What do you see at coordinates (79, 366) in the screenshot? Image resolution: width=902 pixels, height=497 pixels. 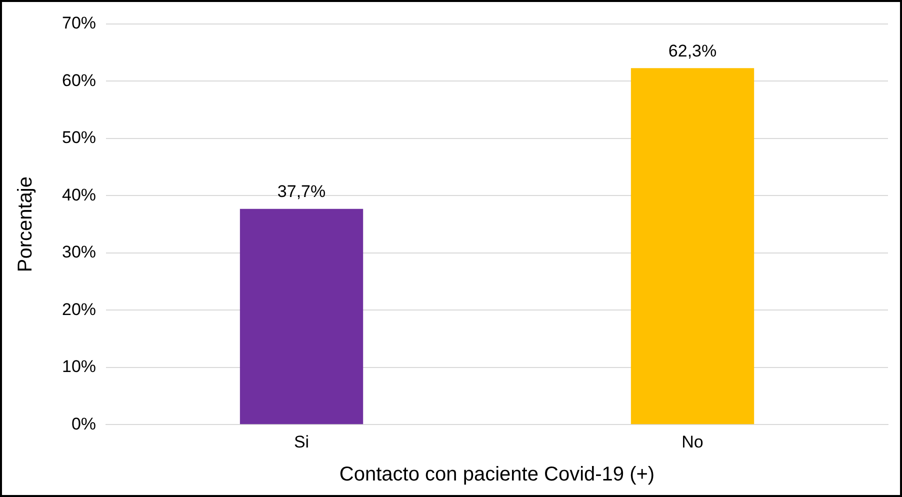 I see `y-tick-label: 10%` at bounding box center [79, 366].